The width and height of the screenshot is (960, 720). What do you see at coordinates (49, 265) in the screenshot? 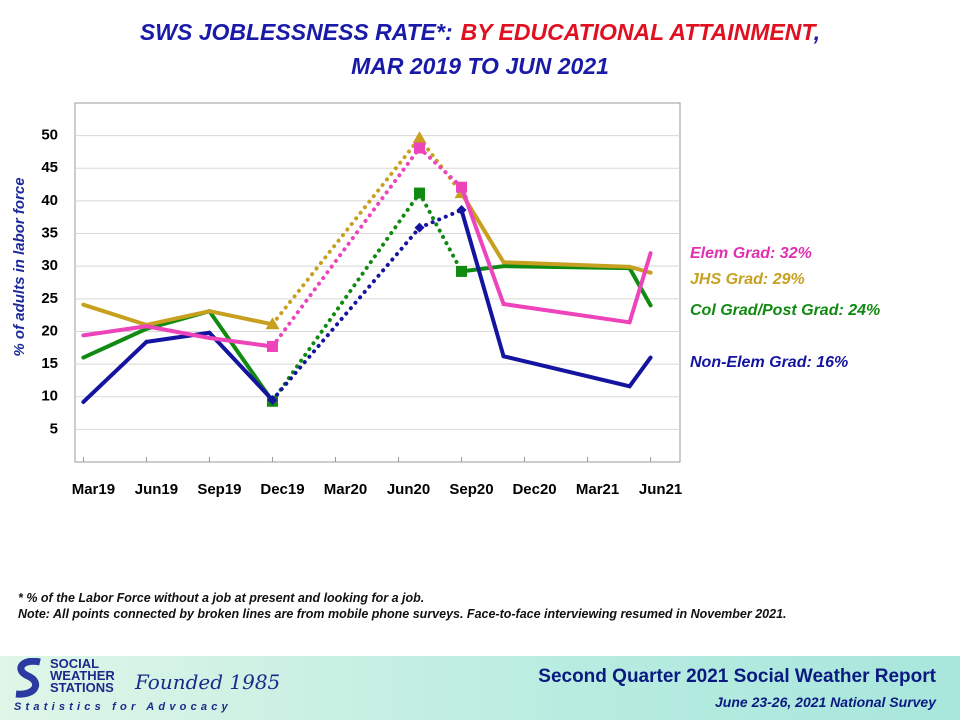
I see `y-tick-label: 30` at bounding box center [49, 265].